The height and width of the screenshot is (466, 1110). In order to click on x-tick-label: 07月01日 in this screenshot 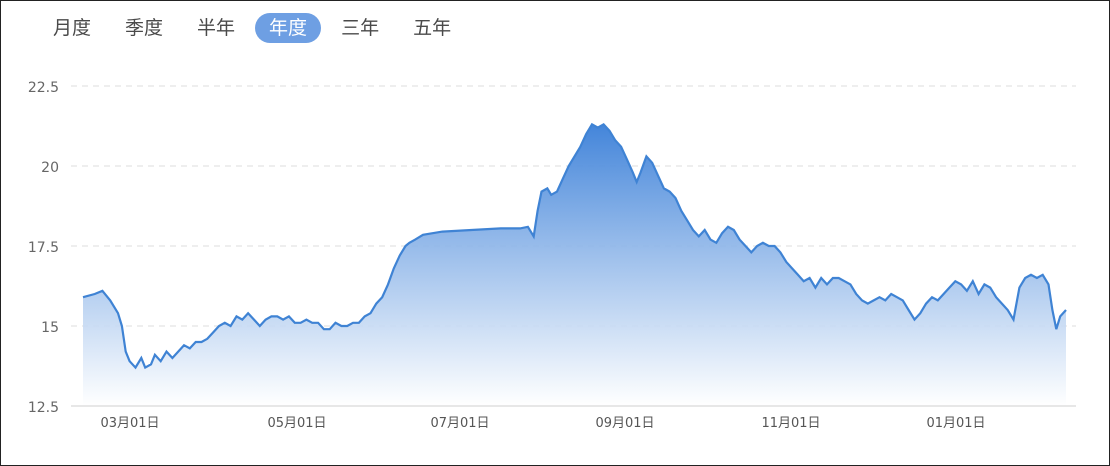, I will do `click(459, 423)`.